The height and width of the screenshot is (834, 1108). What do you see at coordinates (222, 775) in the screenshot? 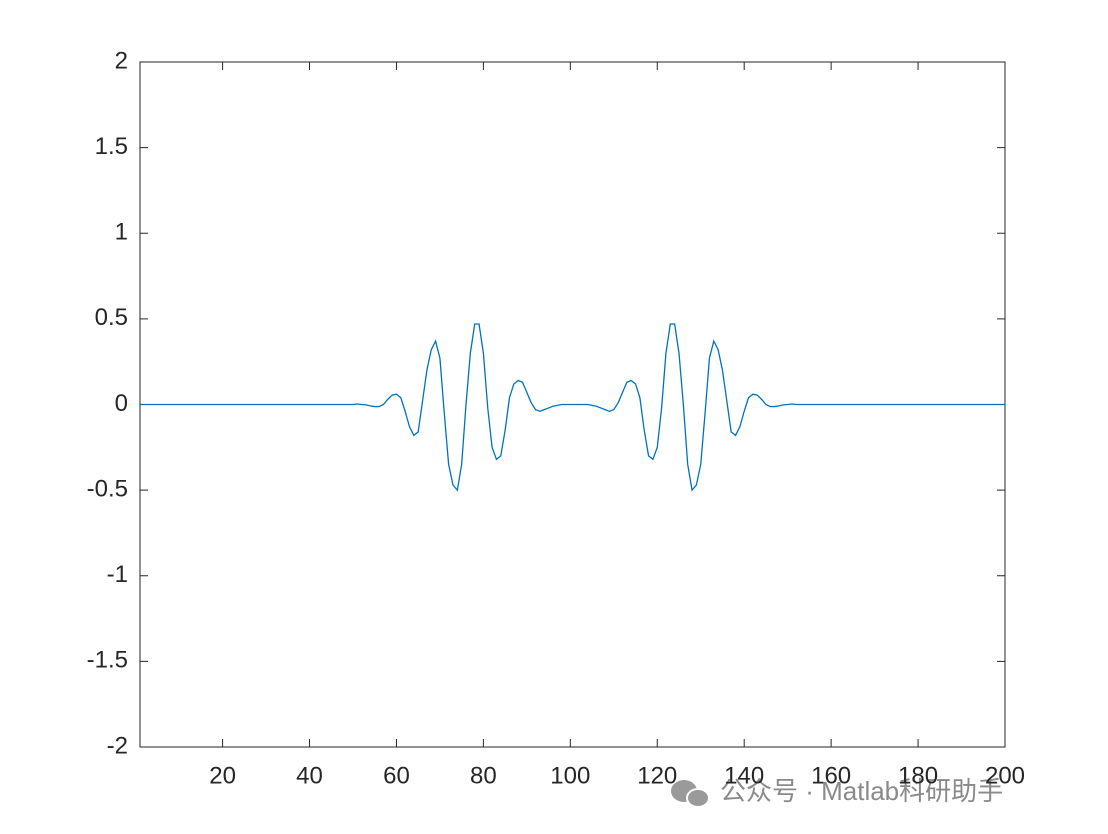
I see `x-tick-label: 20` at bounding box center [222, 775].